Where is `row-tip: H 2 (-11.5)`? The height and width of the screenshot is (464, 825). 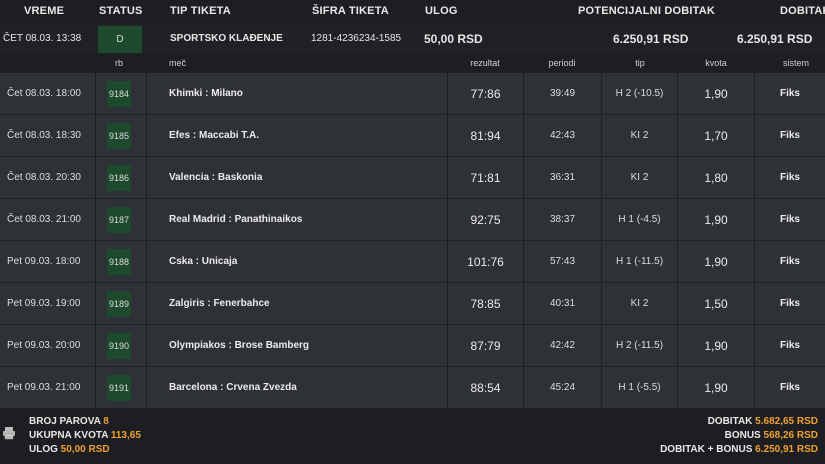
row-tip: H 2 (-11.5) is located at coordinates (639, 345).